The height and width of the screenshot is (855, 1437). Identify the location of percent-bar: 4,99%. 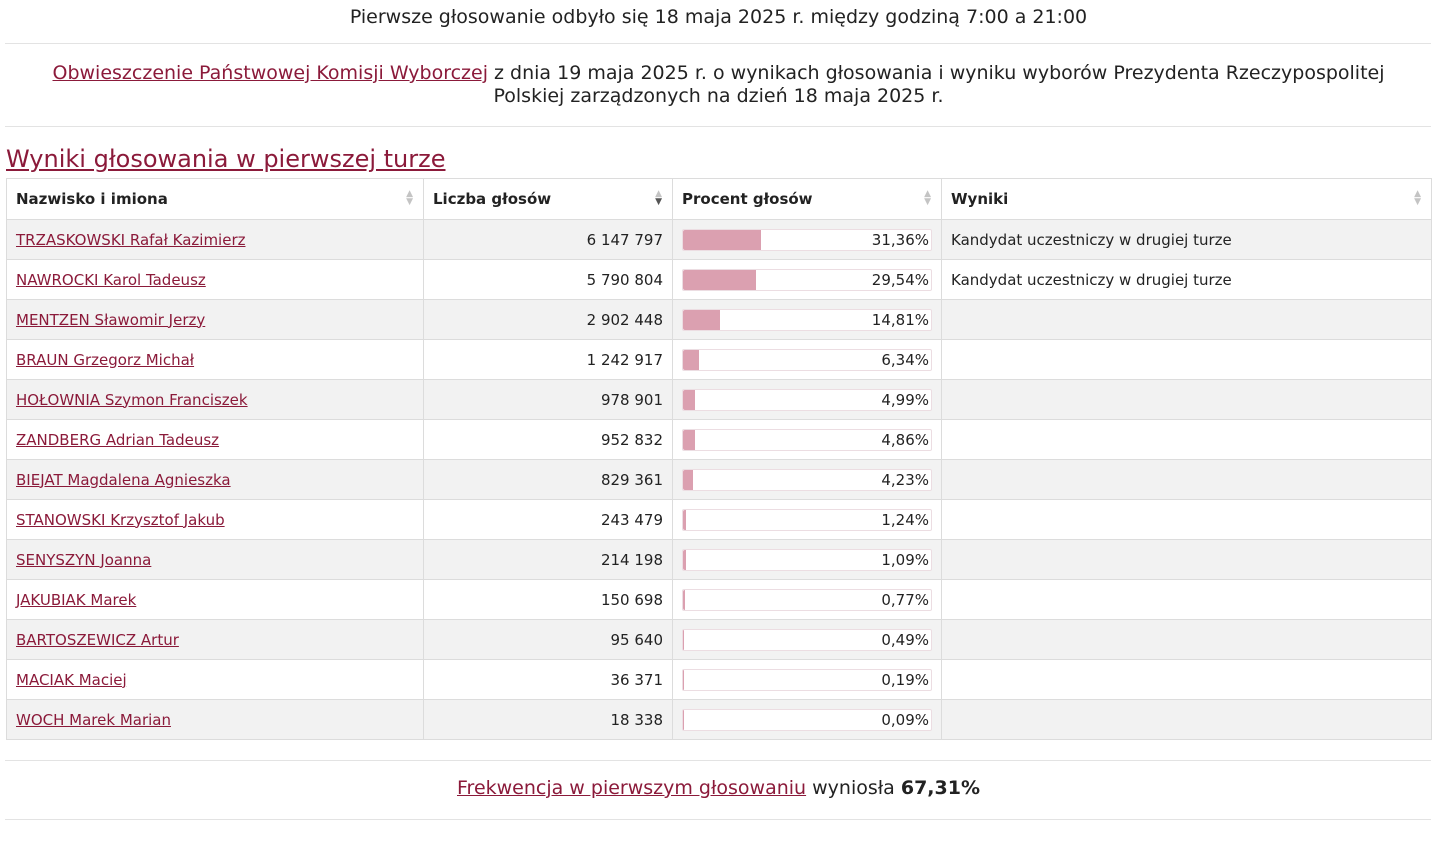
(807, 399).